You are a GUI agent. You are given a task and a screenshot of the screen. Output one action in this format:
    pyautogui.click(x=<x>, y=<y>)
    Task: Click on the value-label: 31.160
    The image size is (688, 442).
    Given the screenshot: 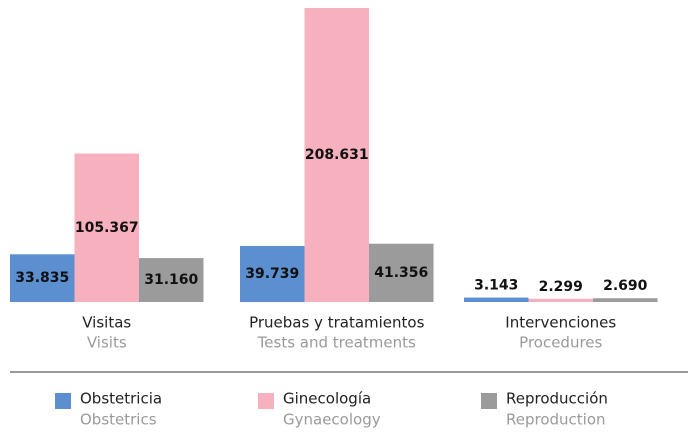 What is the action you would take?
    pyautogui.click(x=171, y=280)
    